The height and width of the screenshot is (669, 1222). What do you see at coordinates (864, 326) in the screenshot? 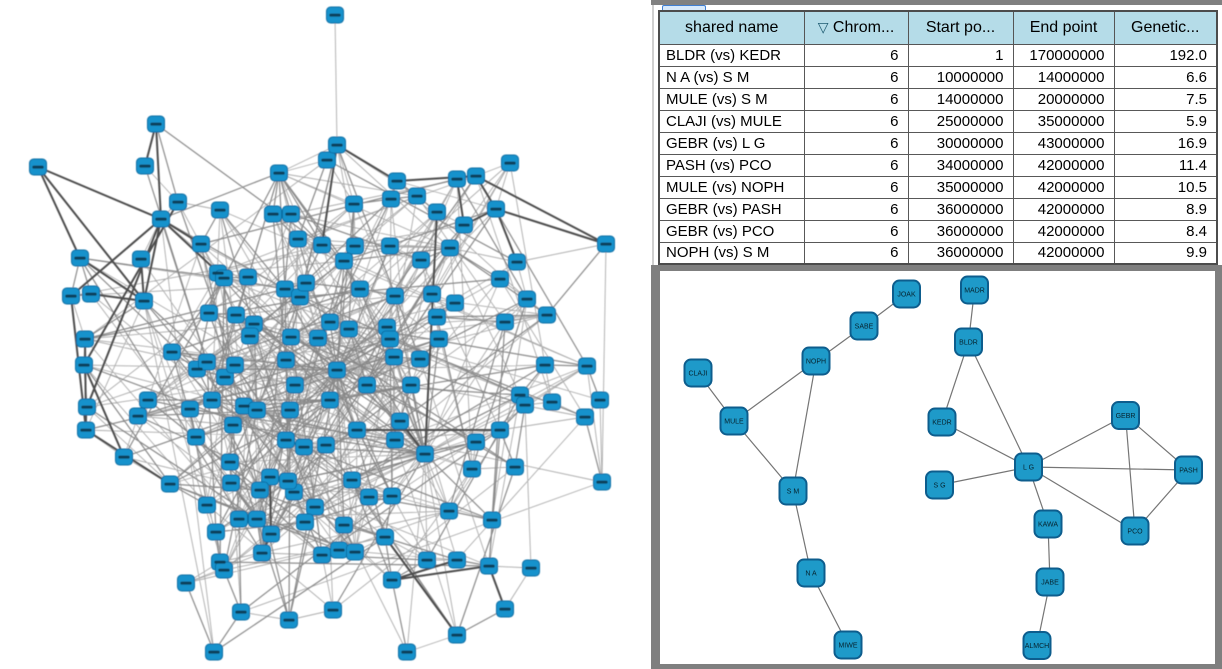
I see `svg-text: SABE` at bounding box center [864, 326].